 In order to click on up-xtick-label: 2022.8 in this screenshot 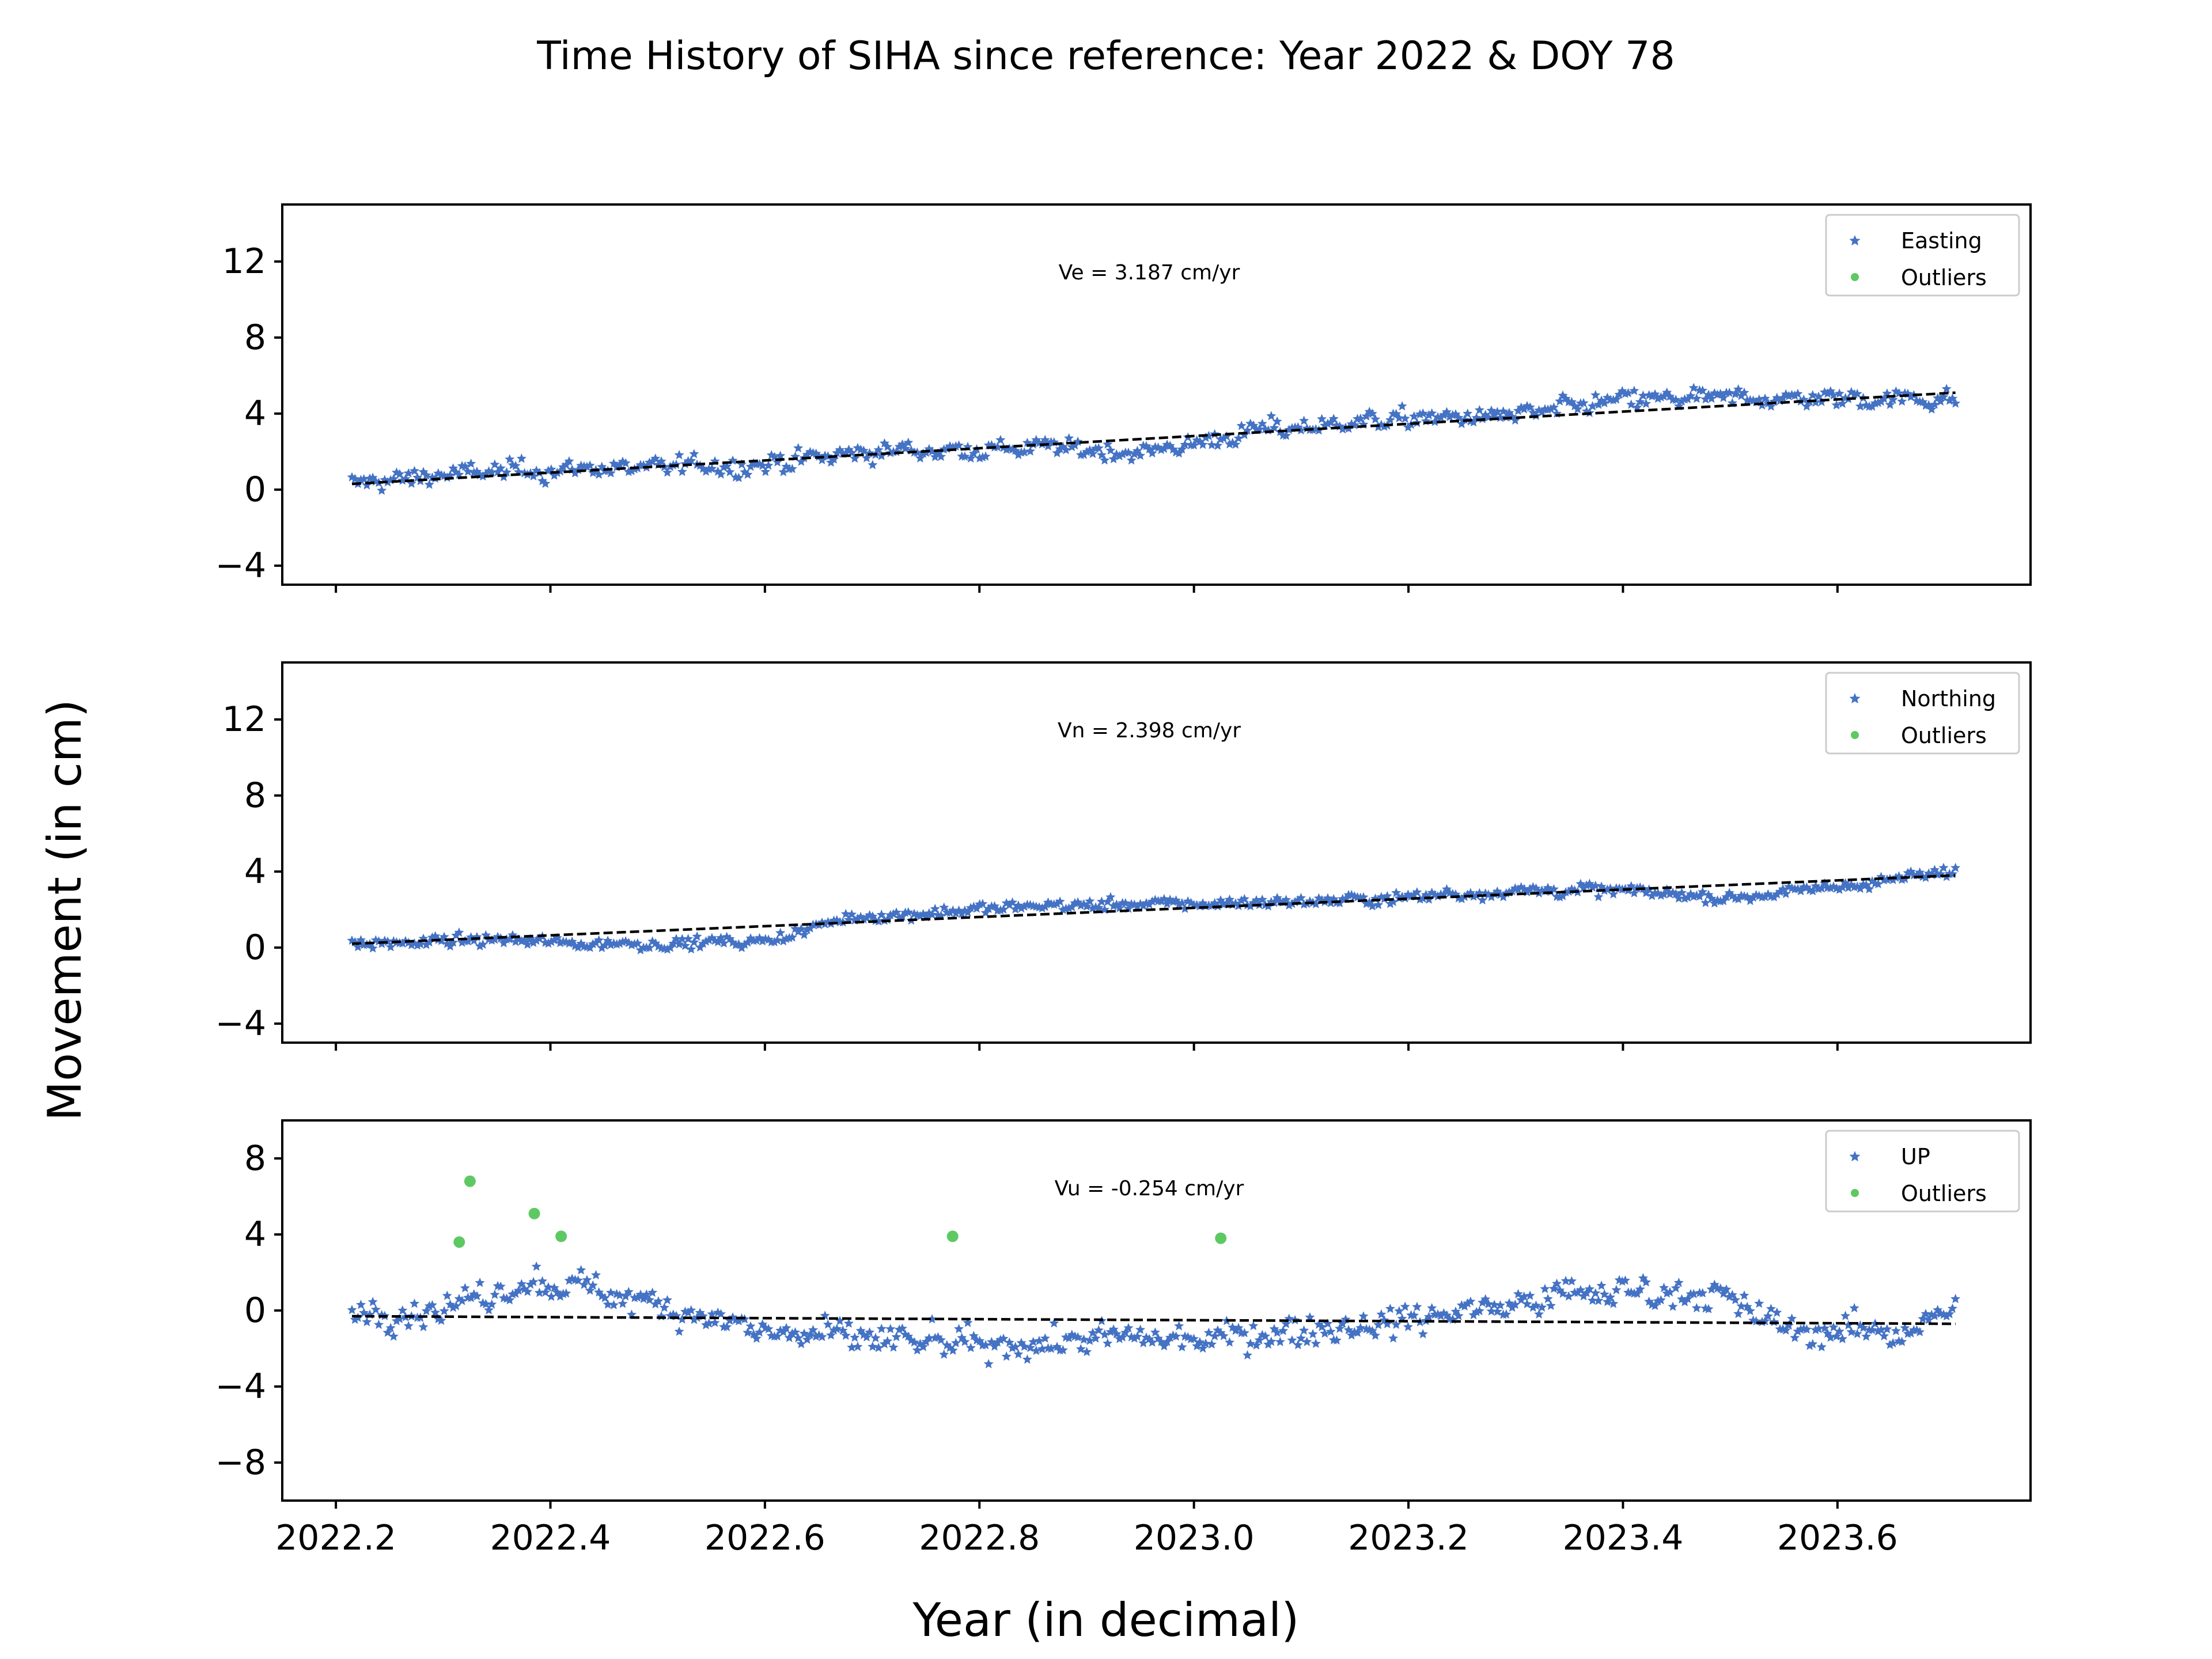, I will do `click(979, 1538)`.